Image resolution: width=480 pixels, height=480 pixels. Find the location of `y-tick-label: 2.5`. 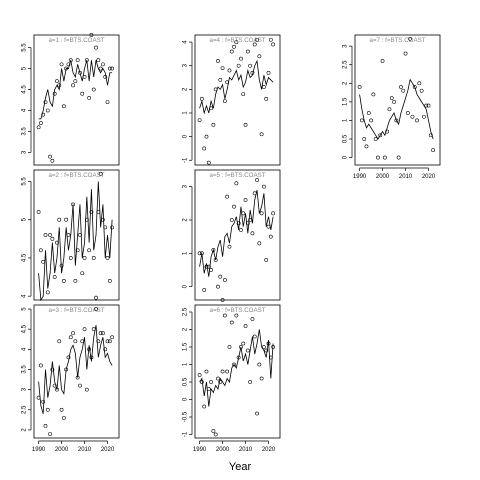

y-tick-label: 2.5 is located at coordinates (346, 64).